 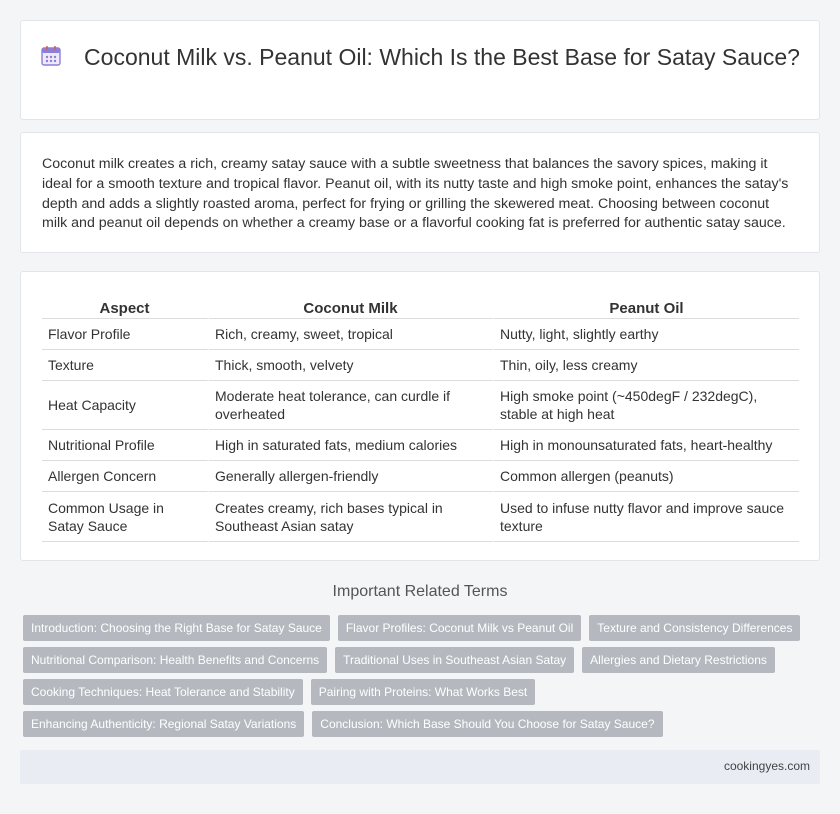 What do you see at coordinates (51, 56) in the screenshot?
I see `calendar-icon` at bounding box center [51, 56].